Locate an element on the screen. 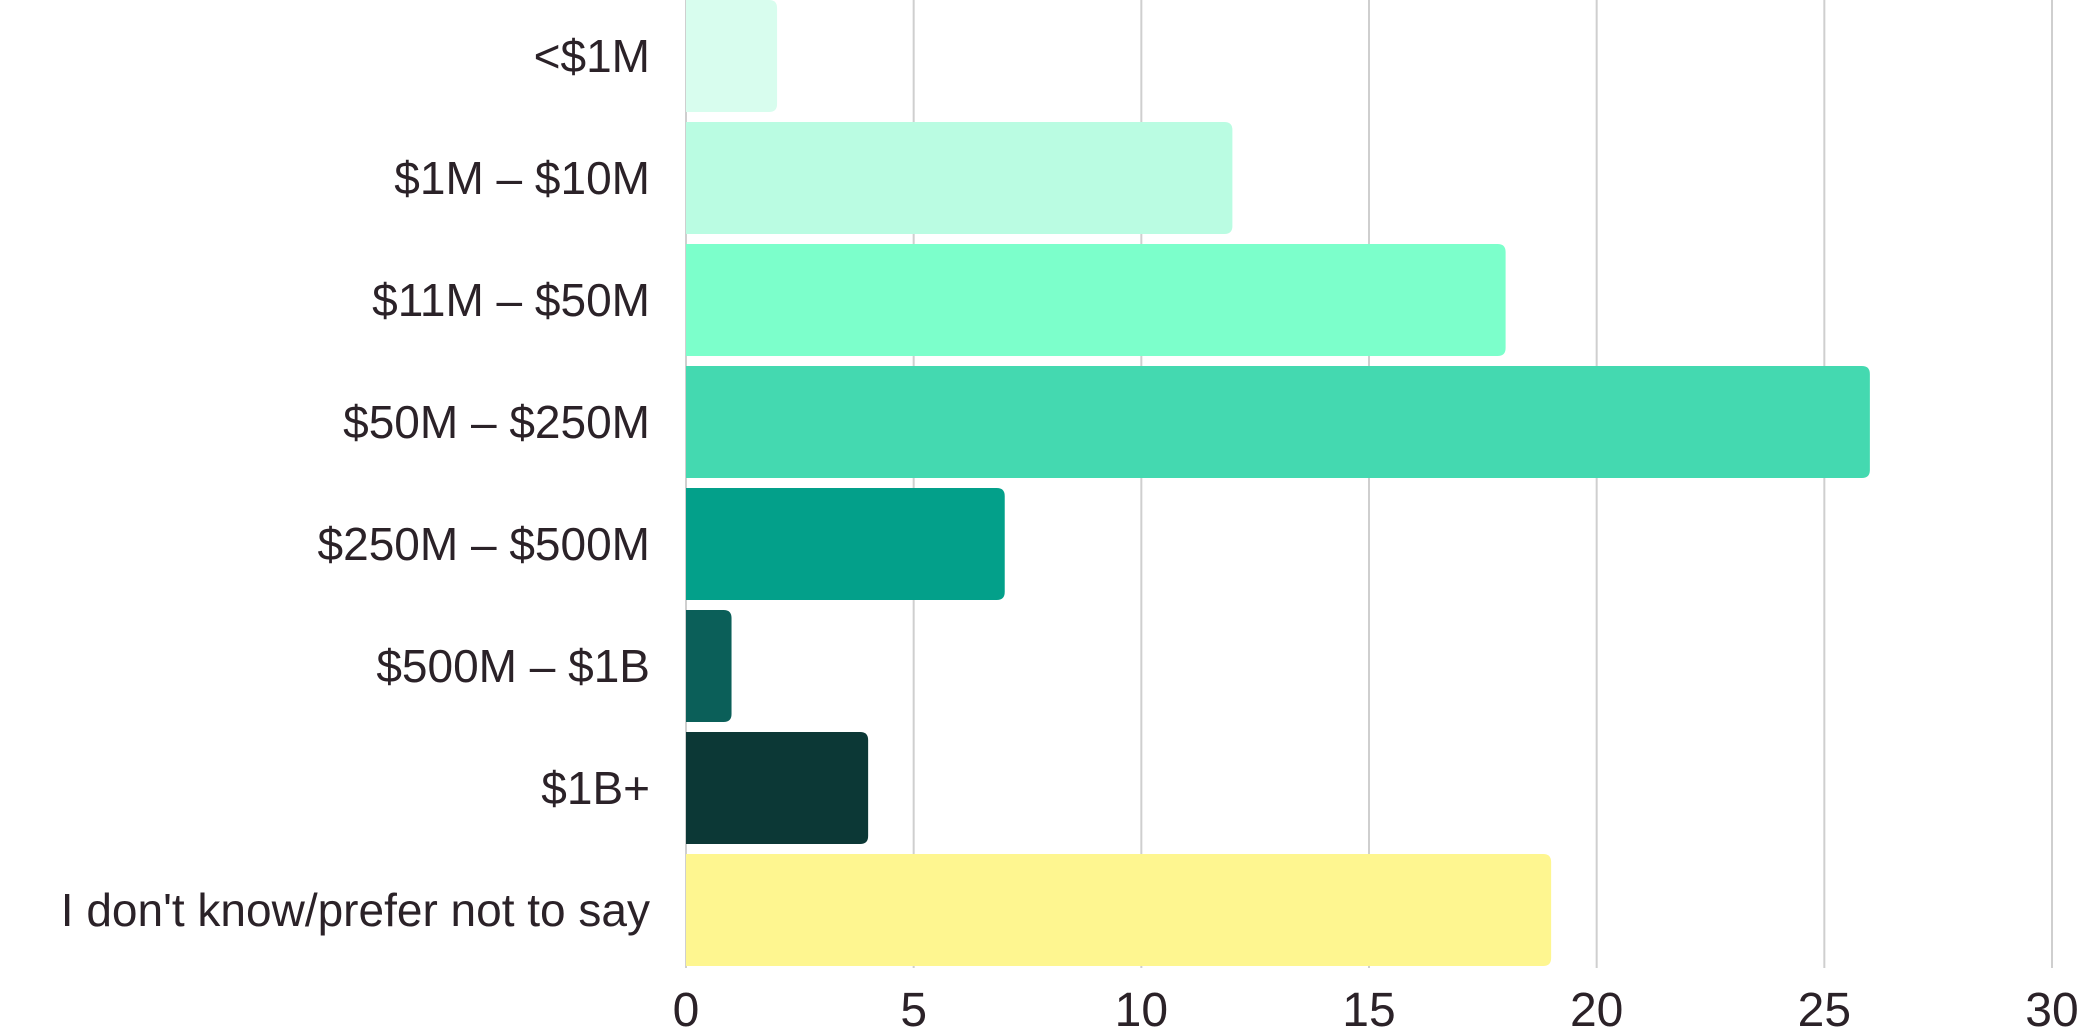 This screenshot has height=1032, width=2080. category-label: $1M – $10M is located at coordinates (522, 178).